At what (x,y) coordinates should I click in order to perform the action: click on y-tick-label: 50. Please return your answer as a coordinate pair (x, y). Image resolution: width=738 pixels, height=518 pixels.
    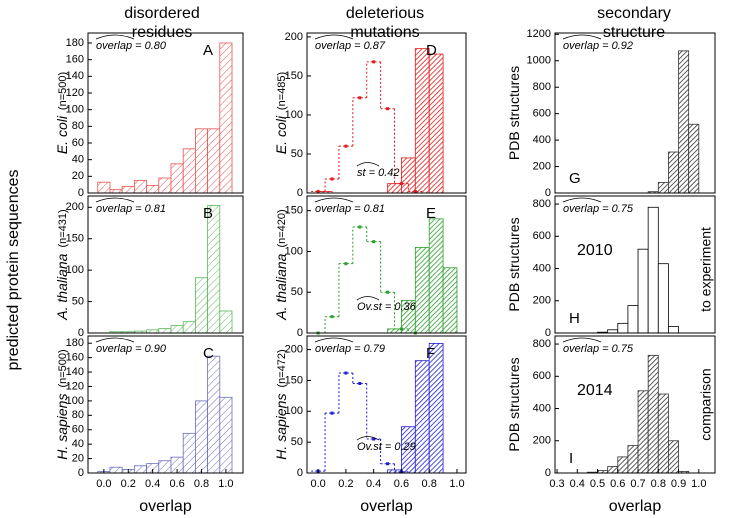
    Looking at the image, I should click on (78, 301).